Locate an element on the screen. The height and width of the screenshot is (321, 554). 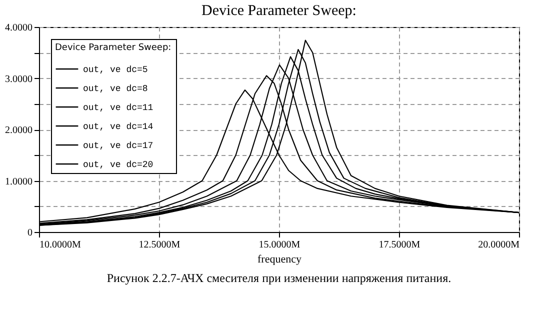
x-axis-title: frequency is located at coordinates (280, 260).